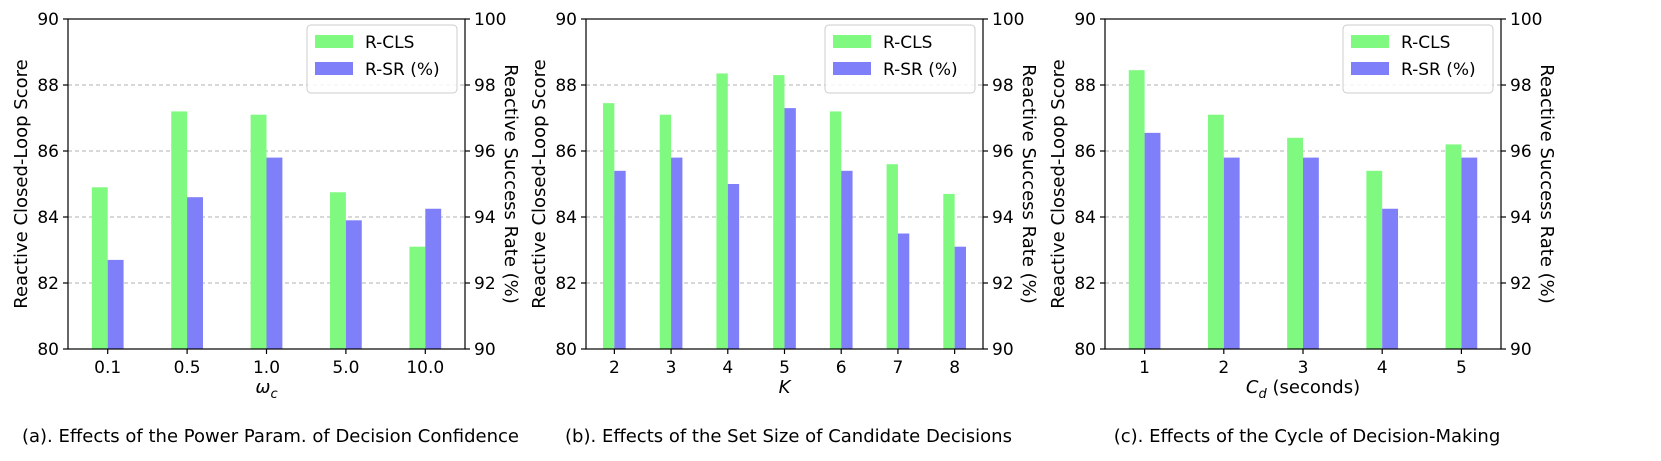  I want to click on x-axis-label-part: d, so click(1262, 394).